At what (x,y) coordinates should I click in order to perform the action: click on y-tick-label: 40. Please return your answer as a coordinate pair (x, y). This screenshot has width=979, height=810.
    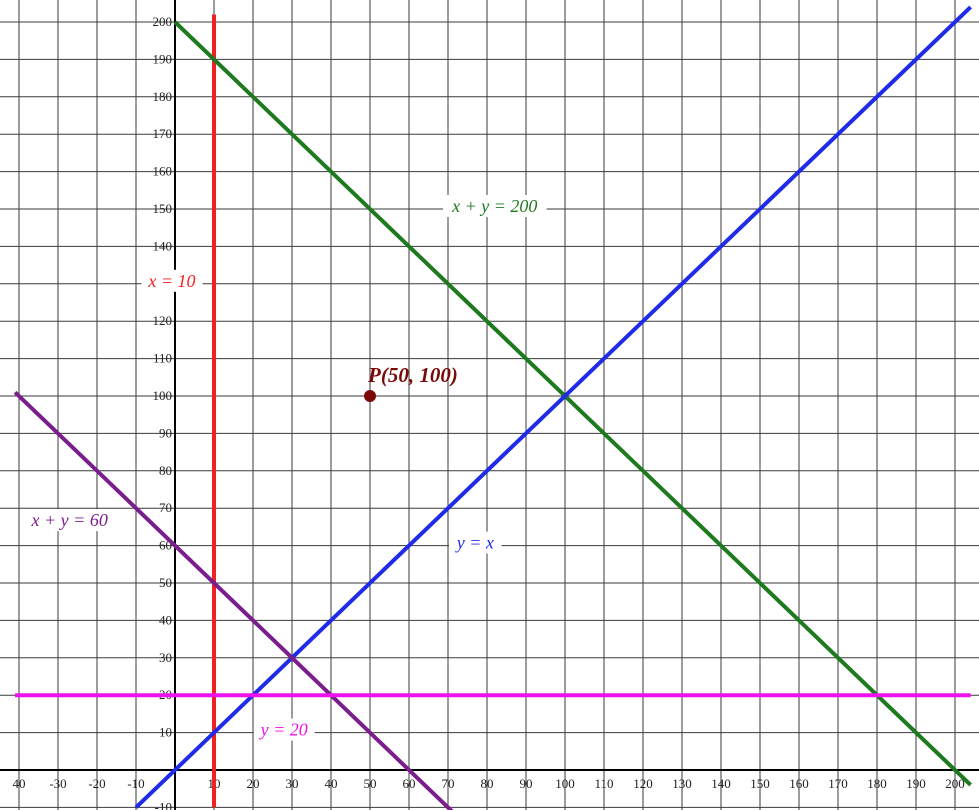
    Looking at the image, I should click on (165, 619).